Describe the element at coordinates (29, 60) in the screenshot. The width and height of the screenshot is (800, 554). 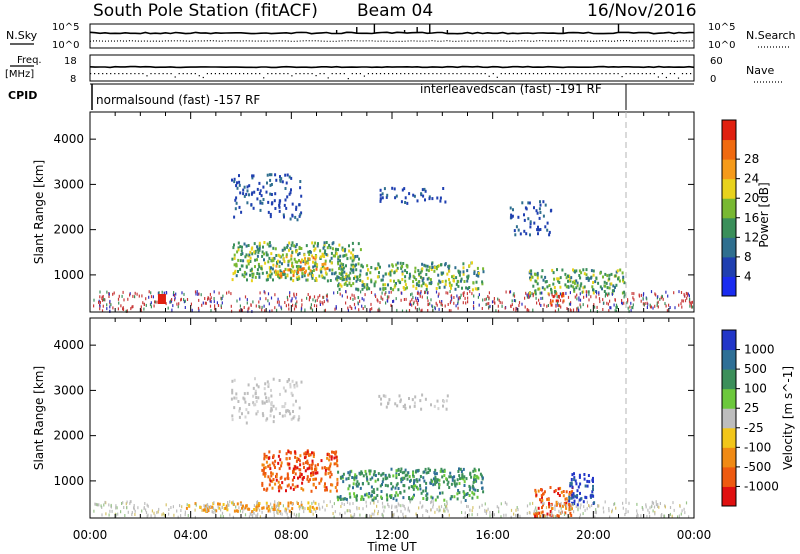
I see `freq-label: Freq.` at that location.